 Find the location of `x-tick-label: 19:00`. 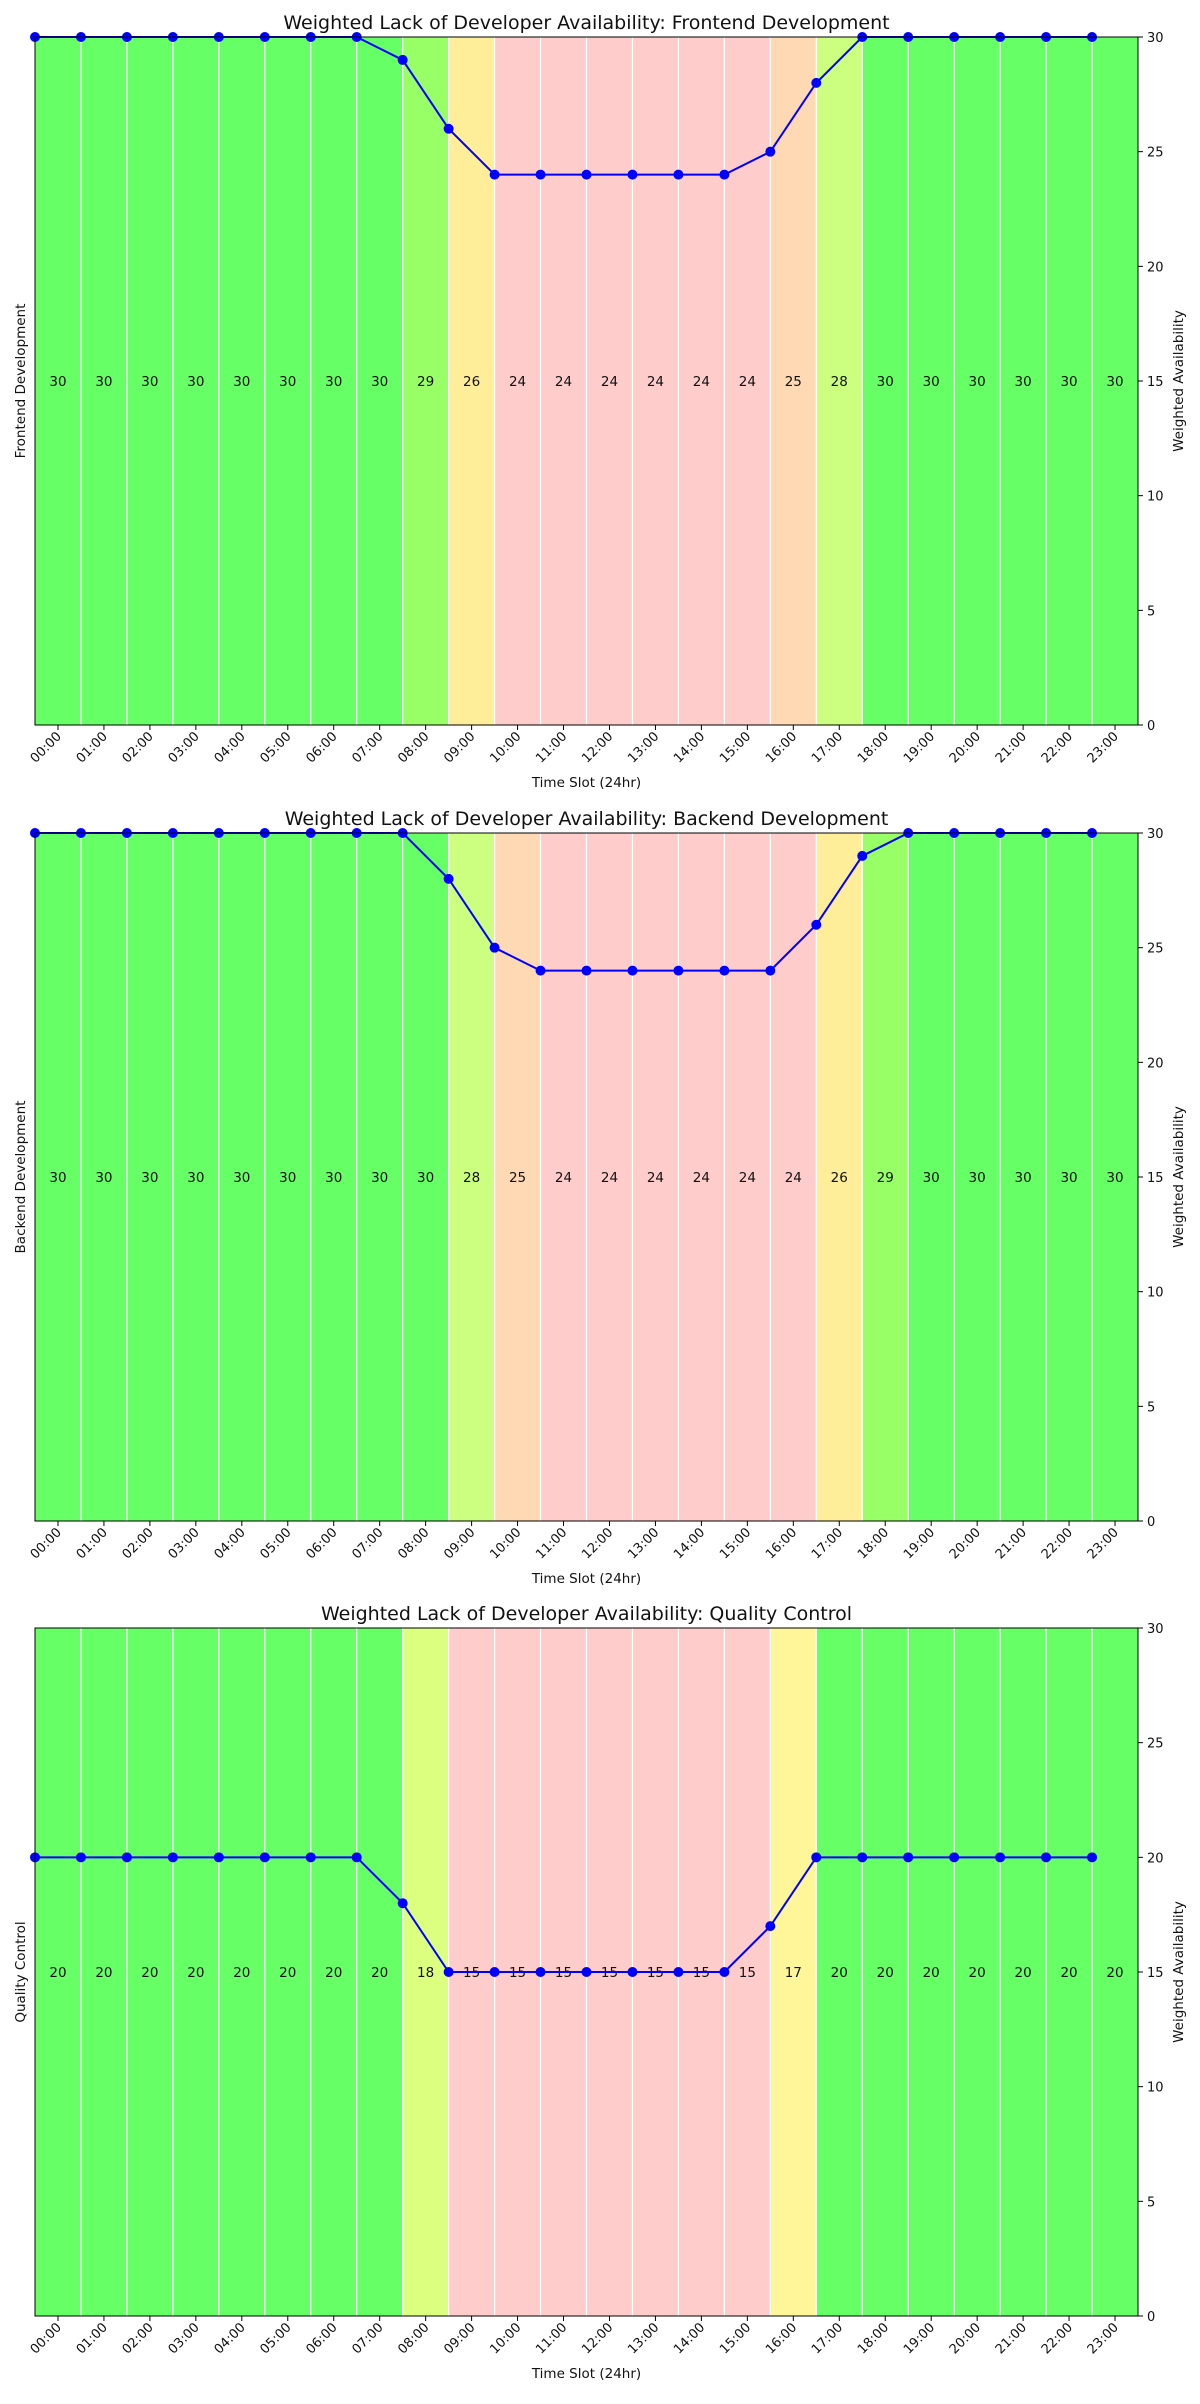

x-tick-label: 19:00 is located at coordinates (919, 747).